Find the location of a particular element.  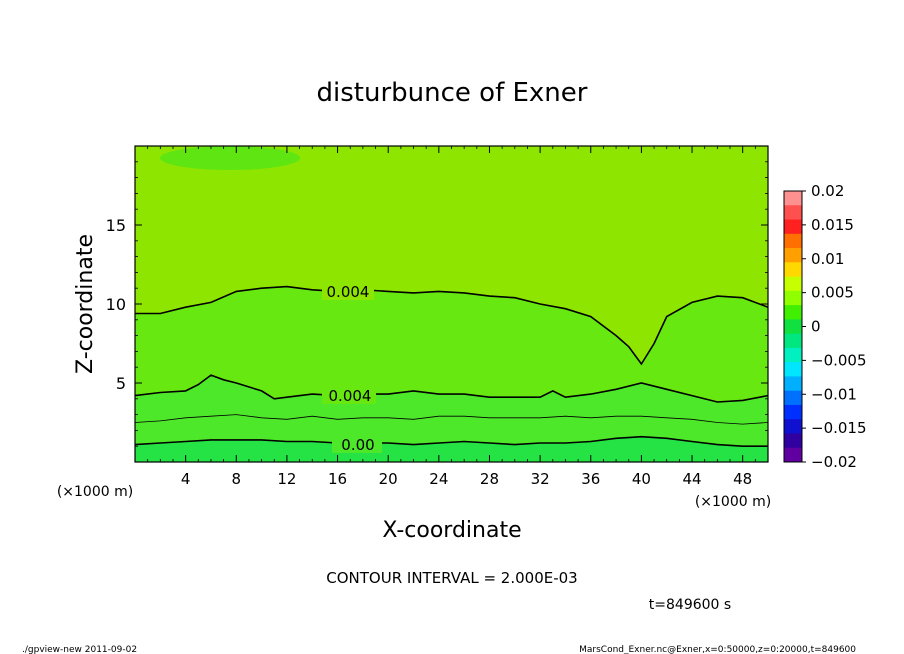

colorbar-label: −0.01 is located at coordinates (834, 394).